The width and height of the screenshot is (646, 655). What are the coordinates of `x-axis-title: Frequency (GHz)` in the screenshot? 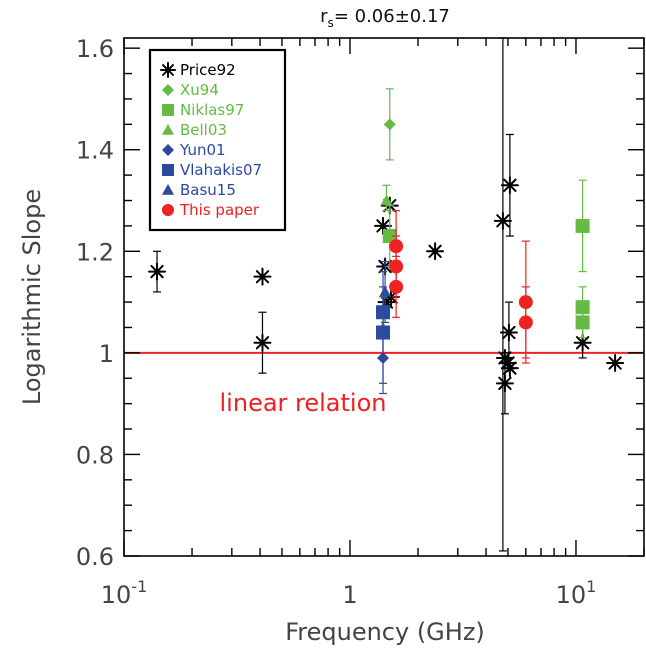 It's located at (385, 632).